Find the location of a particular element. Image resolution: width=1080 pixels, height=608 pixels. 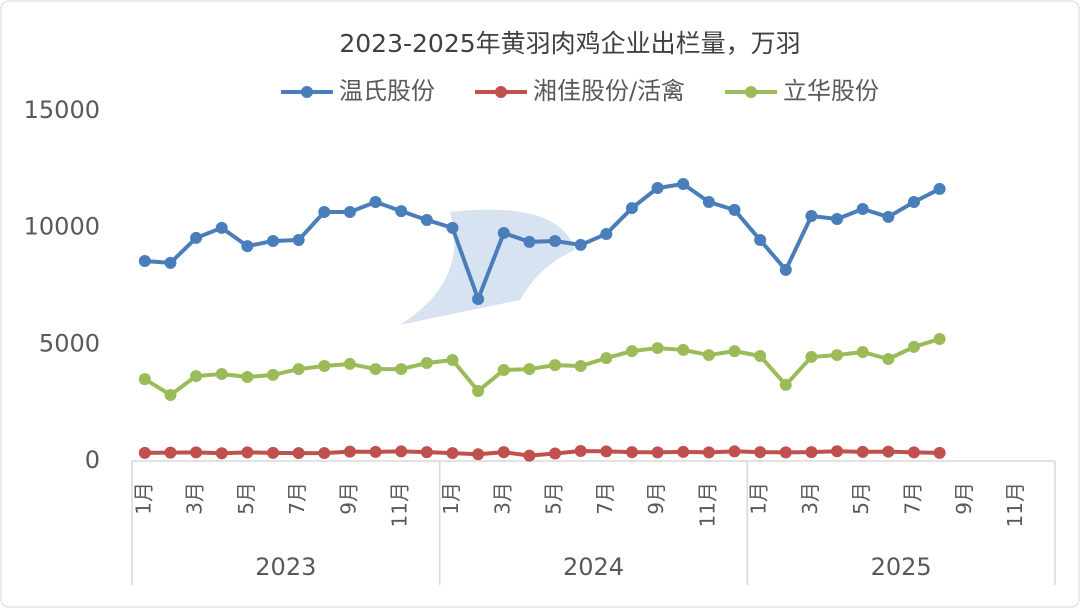

x-tick-label: 9月 is located at coordinates (964, 498).